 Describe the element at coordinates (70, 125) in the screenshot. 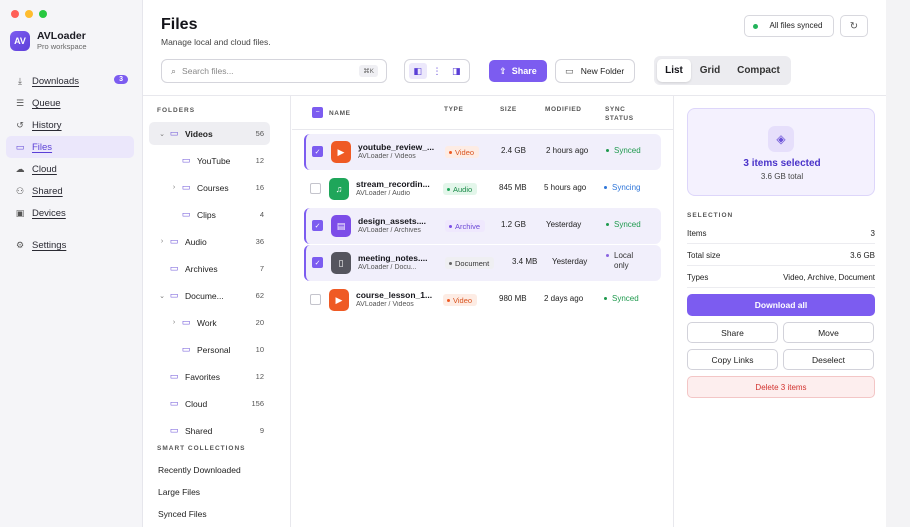

I see `sidebar-item-history: ↺ History` at that location.